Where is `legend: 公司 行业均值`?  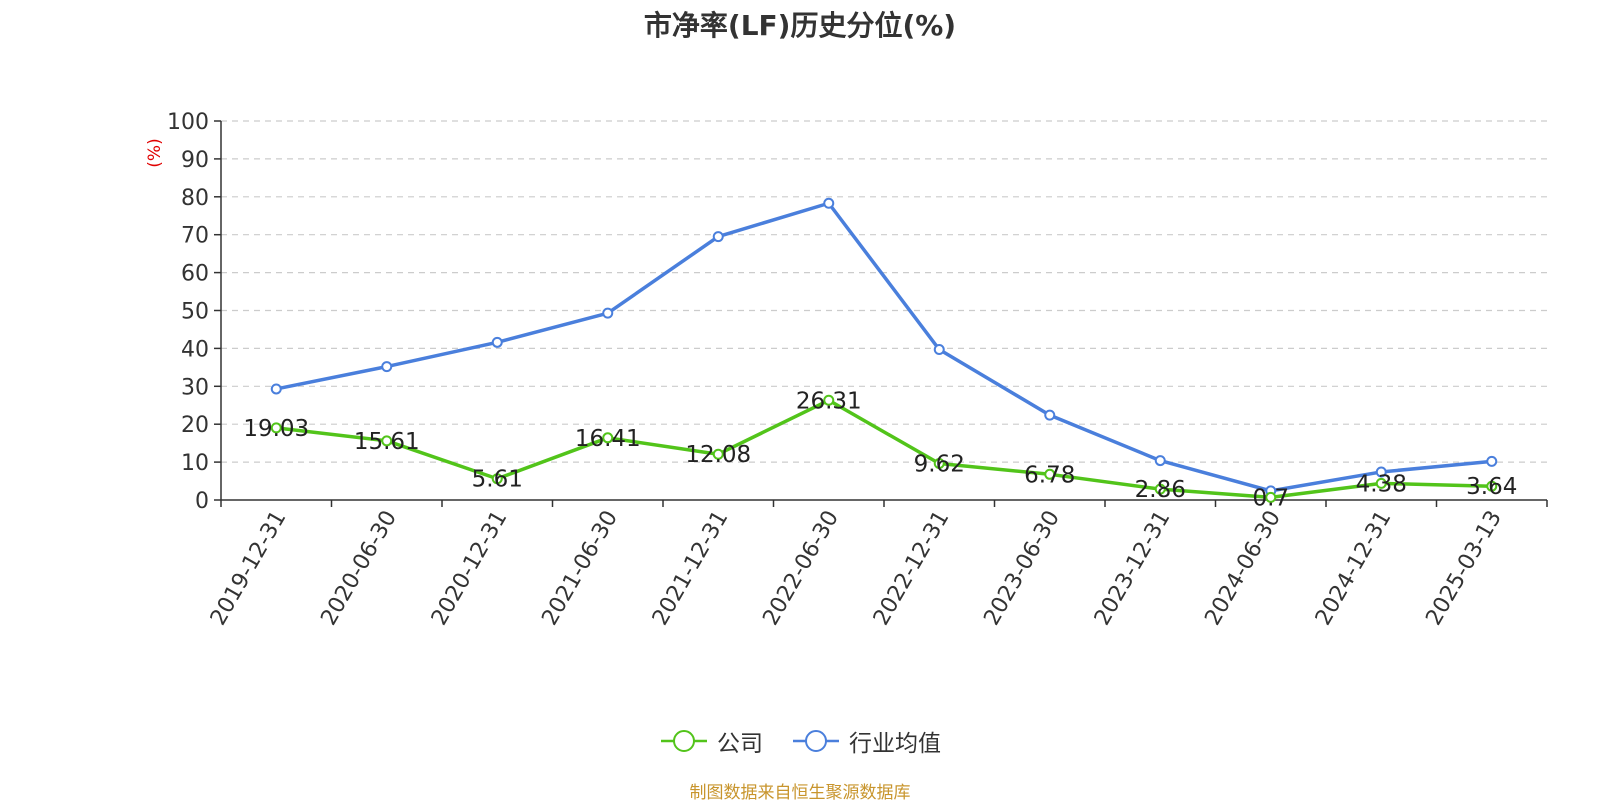 legend: 公司 行业均值 is located at coordinates (800, 741).